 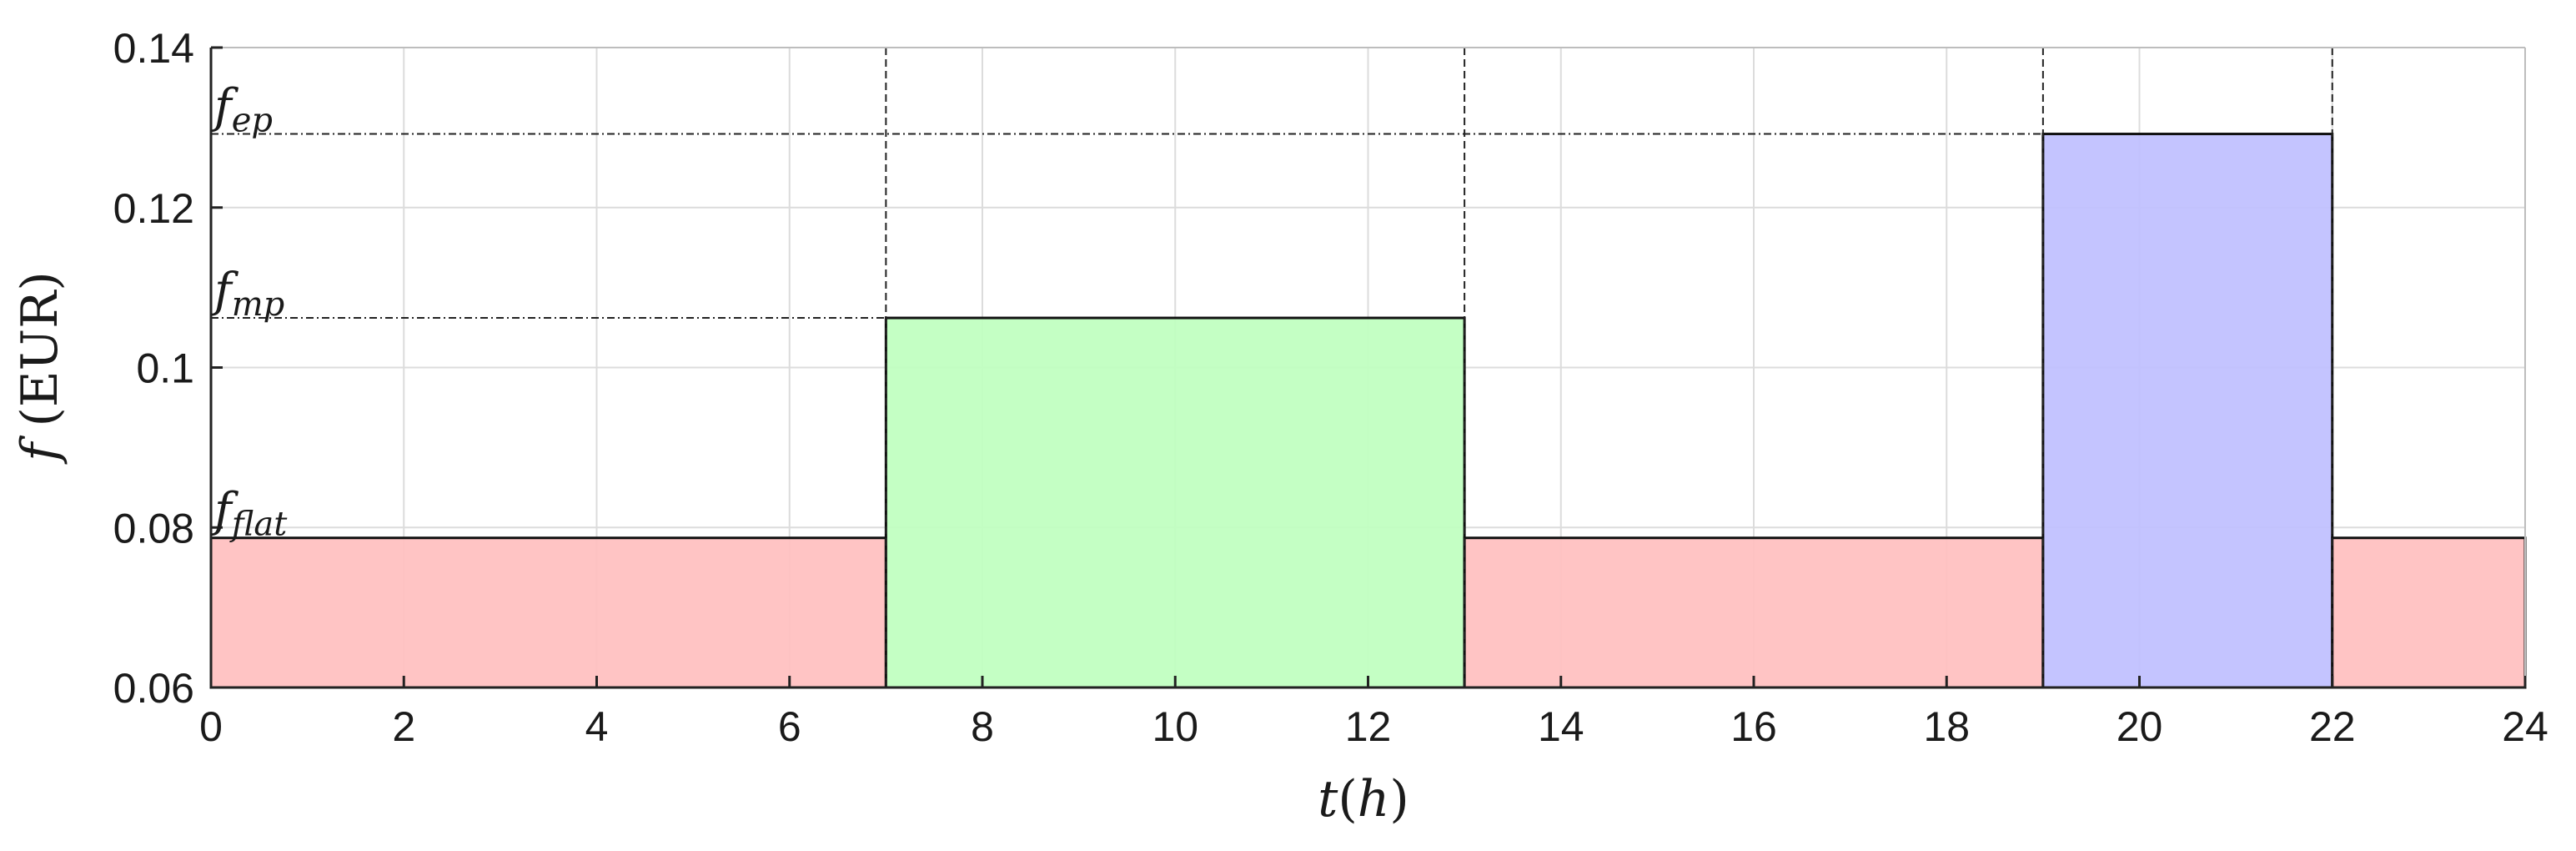 I want to click on x-tick-label: 12, so click(x=1368, y=726).